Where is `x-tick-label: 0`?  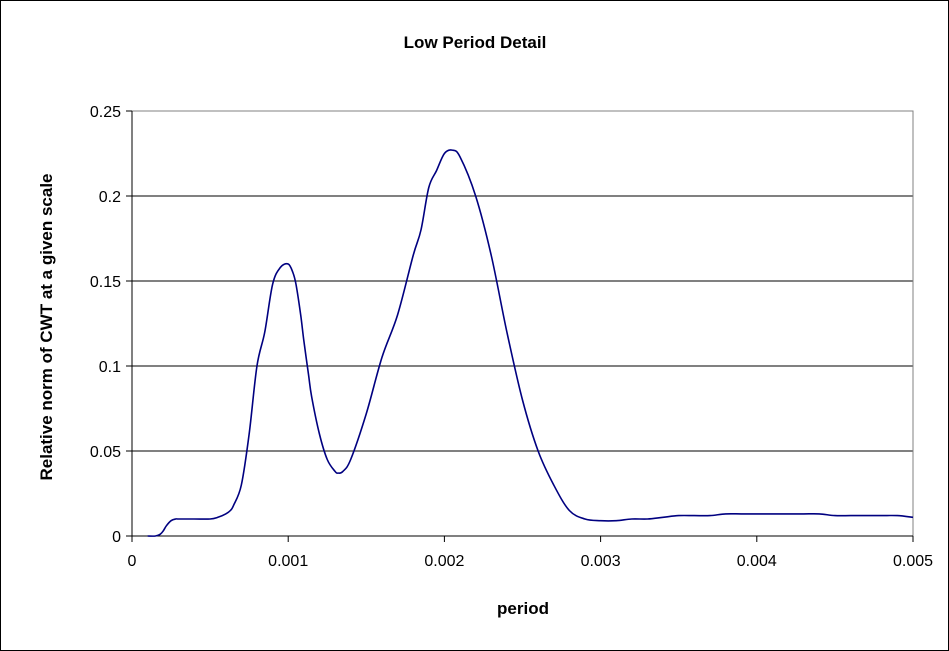 x-tick-label: 0 is located at coordinates (132, 561).